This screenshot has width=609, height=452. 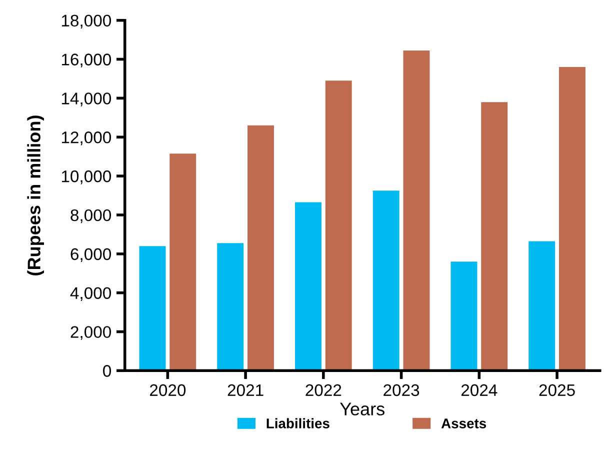 What do you see at coordinates (557, 390) in the screenshot?
I see `x-tick-label: 2025` at bounding box center [557, 390].